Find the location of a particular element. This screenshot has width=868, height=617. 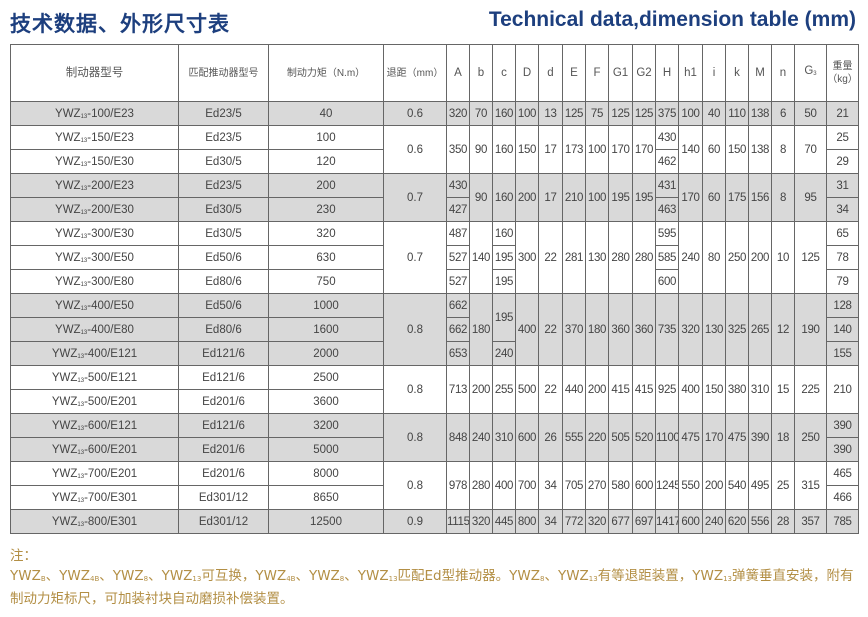

notes-text-segment: 有等退距装置，YWZ is located at coordinates (660, 576).